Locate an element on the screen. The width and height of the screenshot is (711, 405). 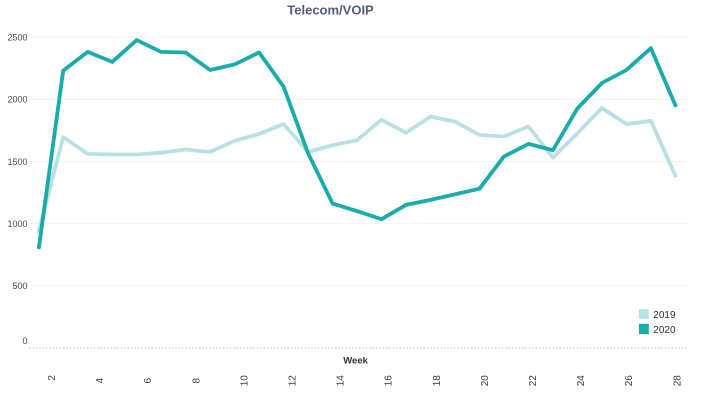
svg-text: 1000 is located at coordinates (17, 224).